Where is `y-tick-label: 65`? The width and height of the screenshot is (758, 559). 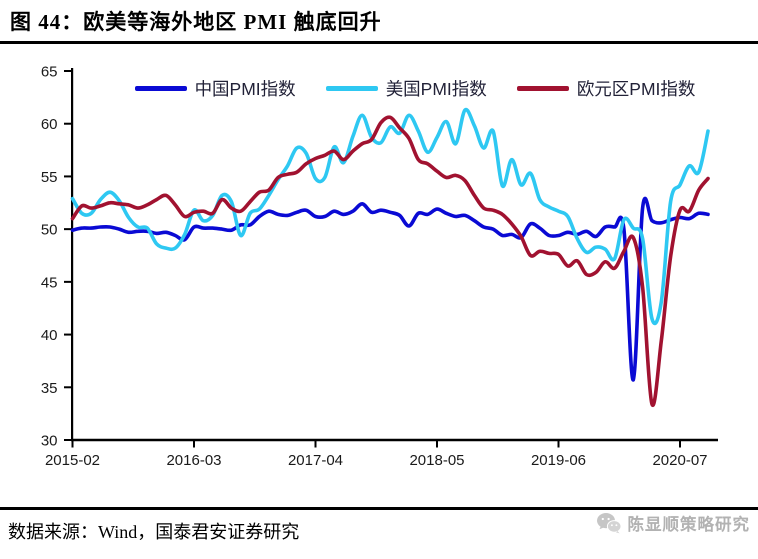 y-tick-label: 65 is located at coordinates (49, 72).